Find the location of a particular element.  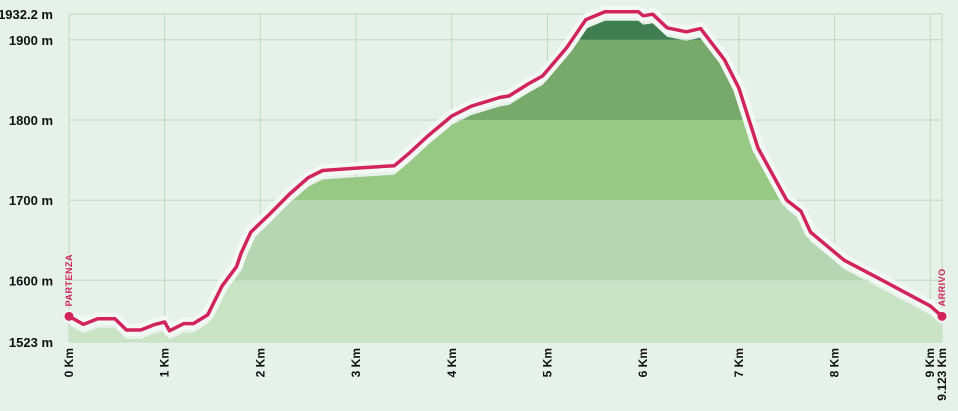

x-tick-label-2: 2 Km is located at coordinates (260, 362).